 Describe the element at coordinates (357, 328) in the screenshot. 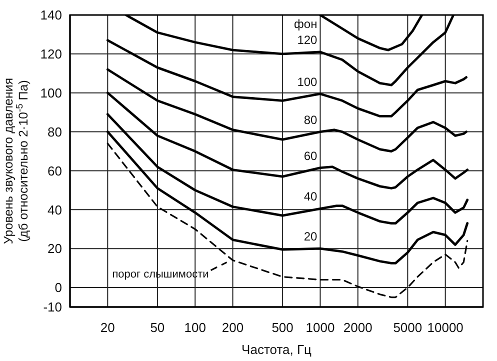

I see `x-tick-label: 2000` at that location.